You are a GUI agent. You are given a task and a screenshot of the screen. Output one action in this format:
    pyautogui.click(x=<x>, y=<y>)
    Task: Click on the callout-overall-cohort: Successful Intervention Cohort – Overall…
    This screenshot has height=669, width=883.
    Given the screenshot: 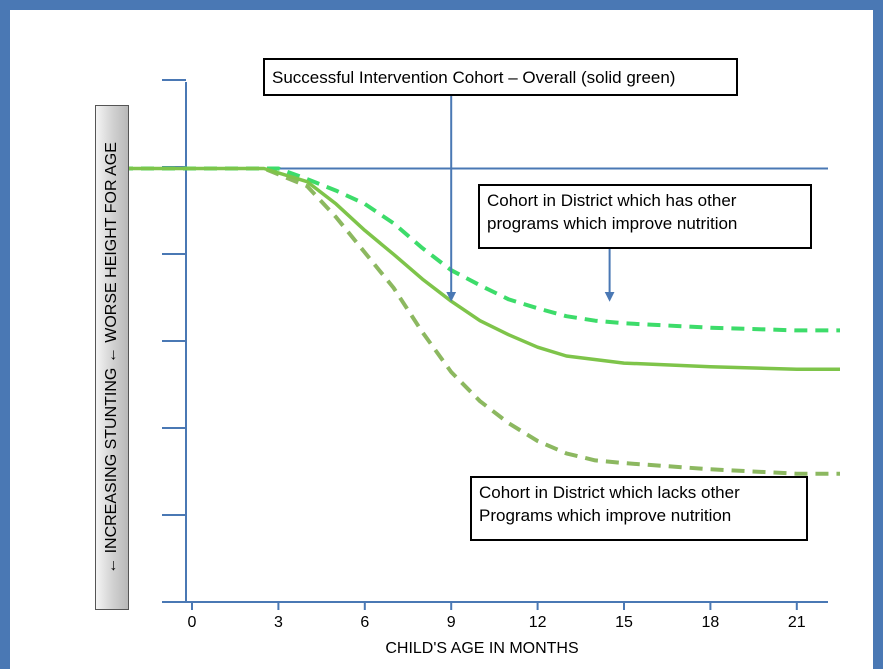 What is the action you would take?
    pyautogui.click(x=500, y=77)
    